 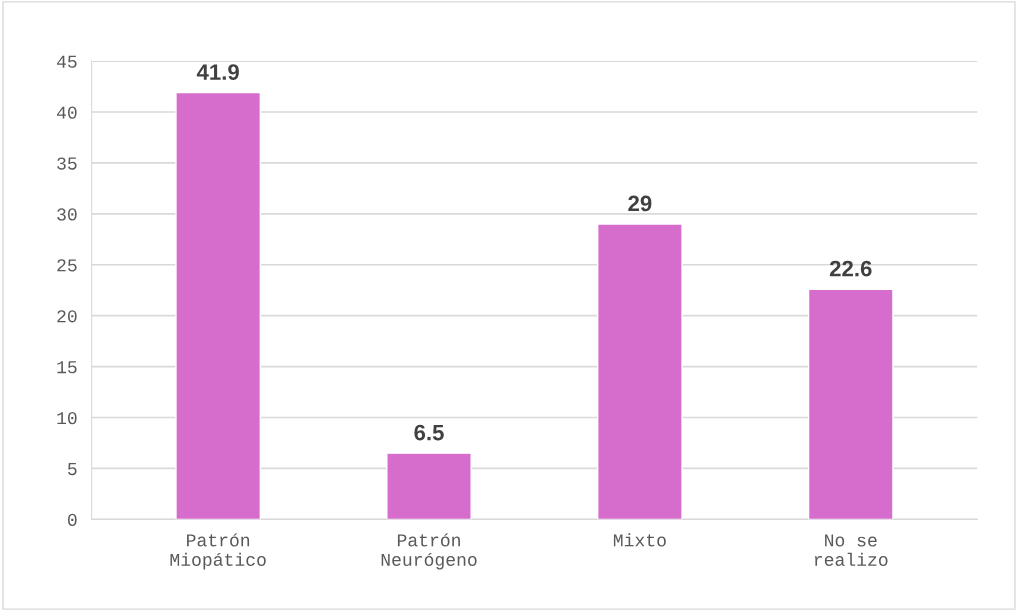 What do you see at coordinates (66, 112) in the screenshot?
I see `y-tick-label: 40` at bounding box center [66, 112].